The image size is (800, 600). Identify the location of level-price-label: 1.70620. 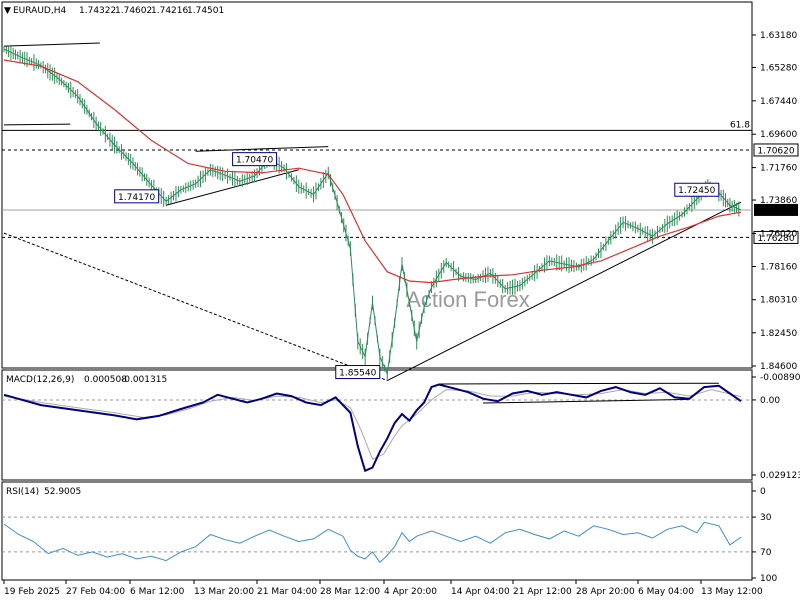
(775, 151).